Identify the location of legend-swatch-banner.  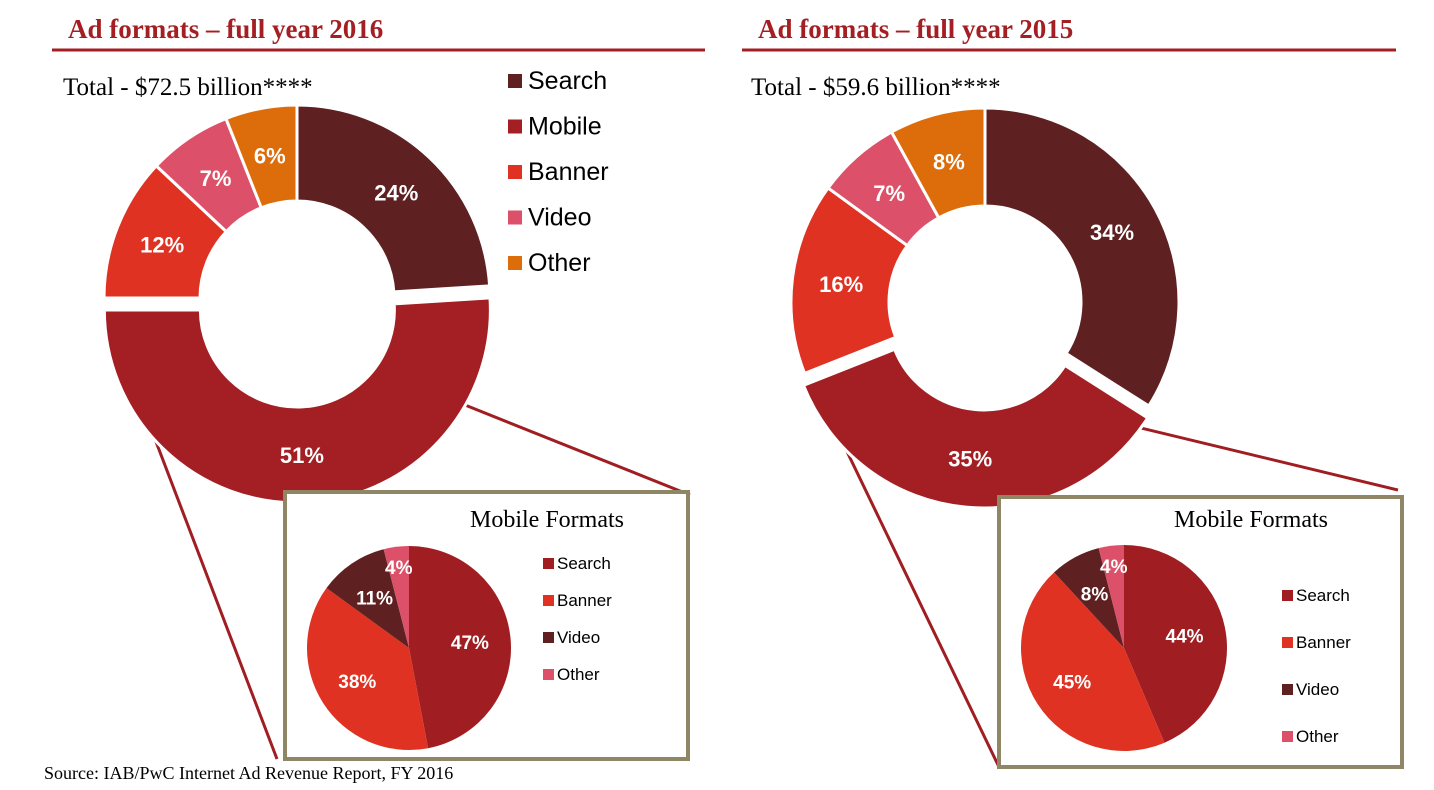
(515, 172).